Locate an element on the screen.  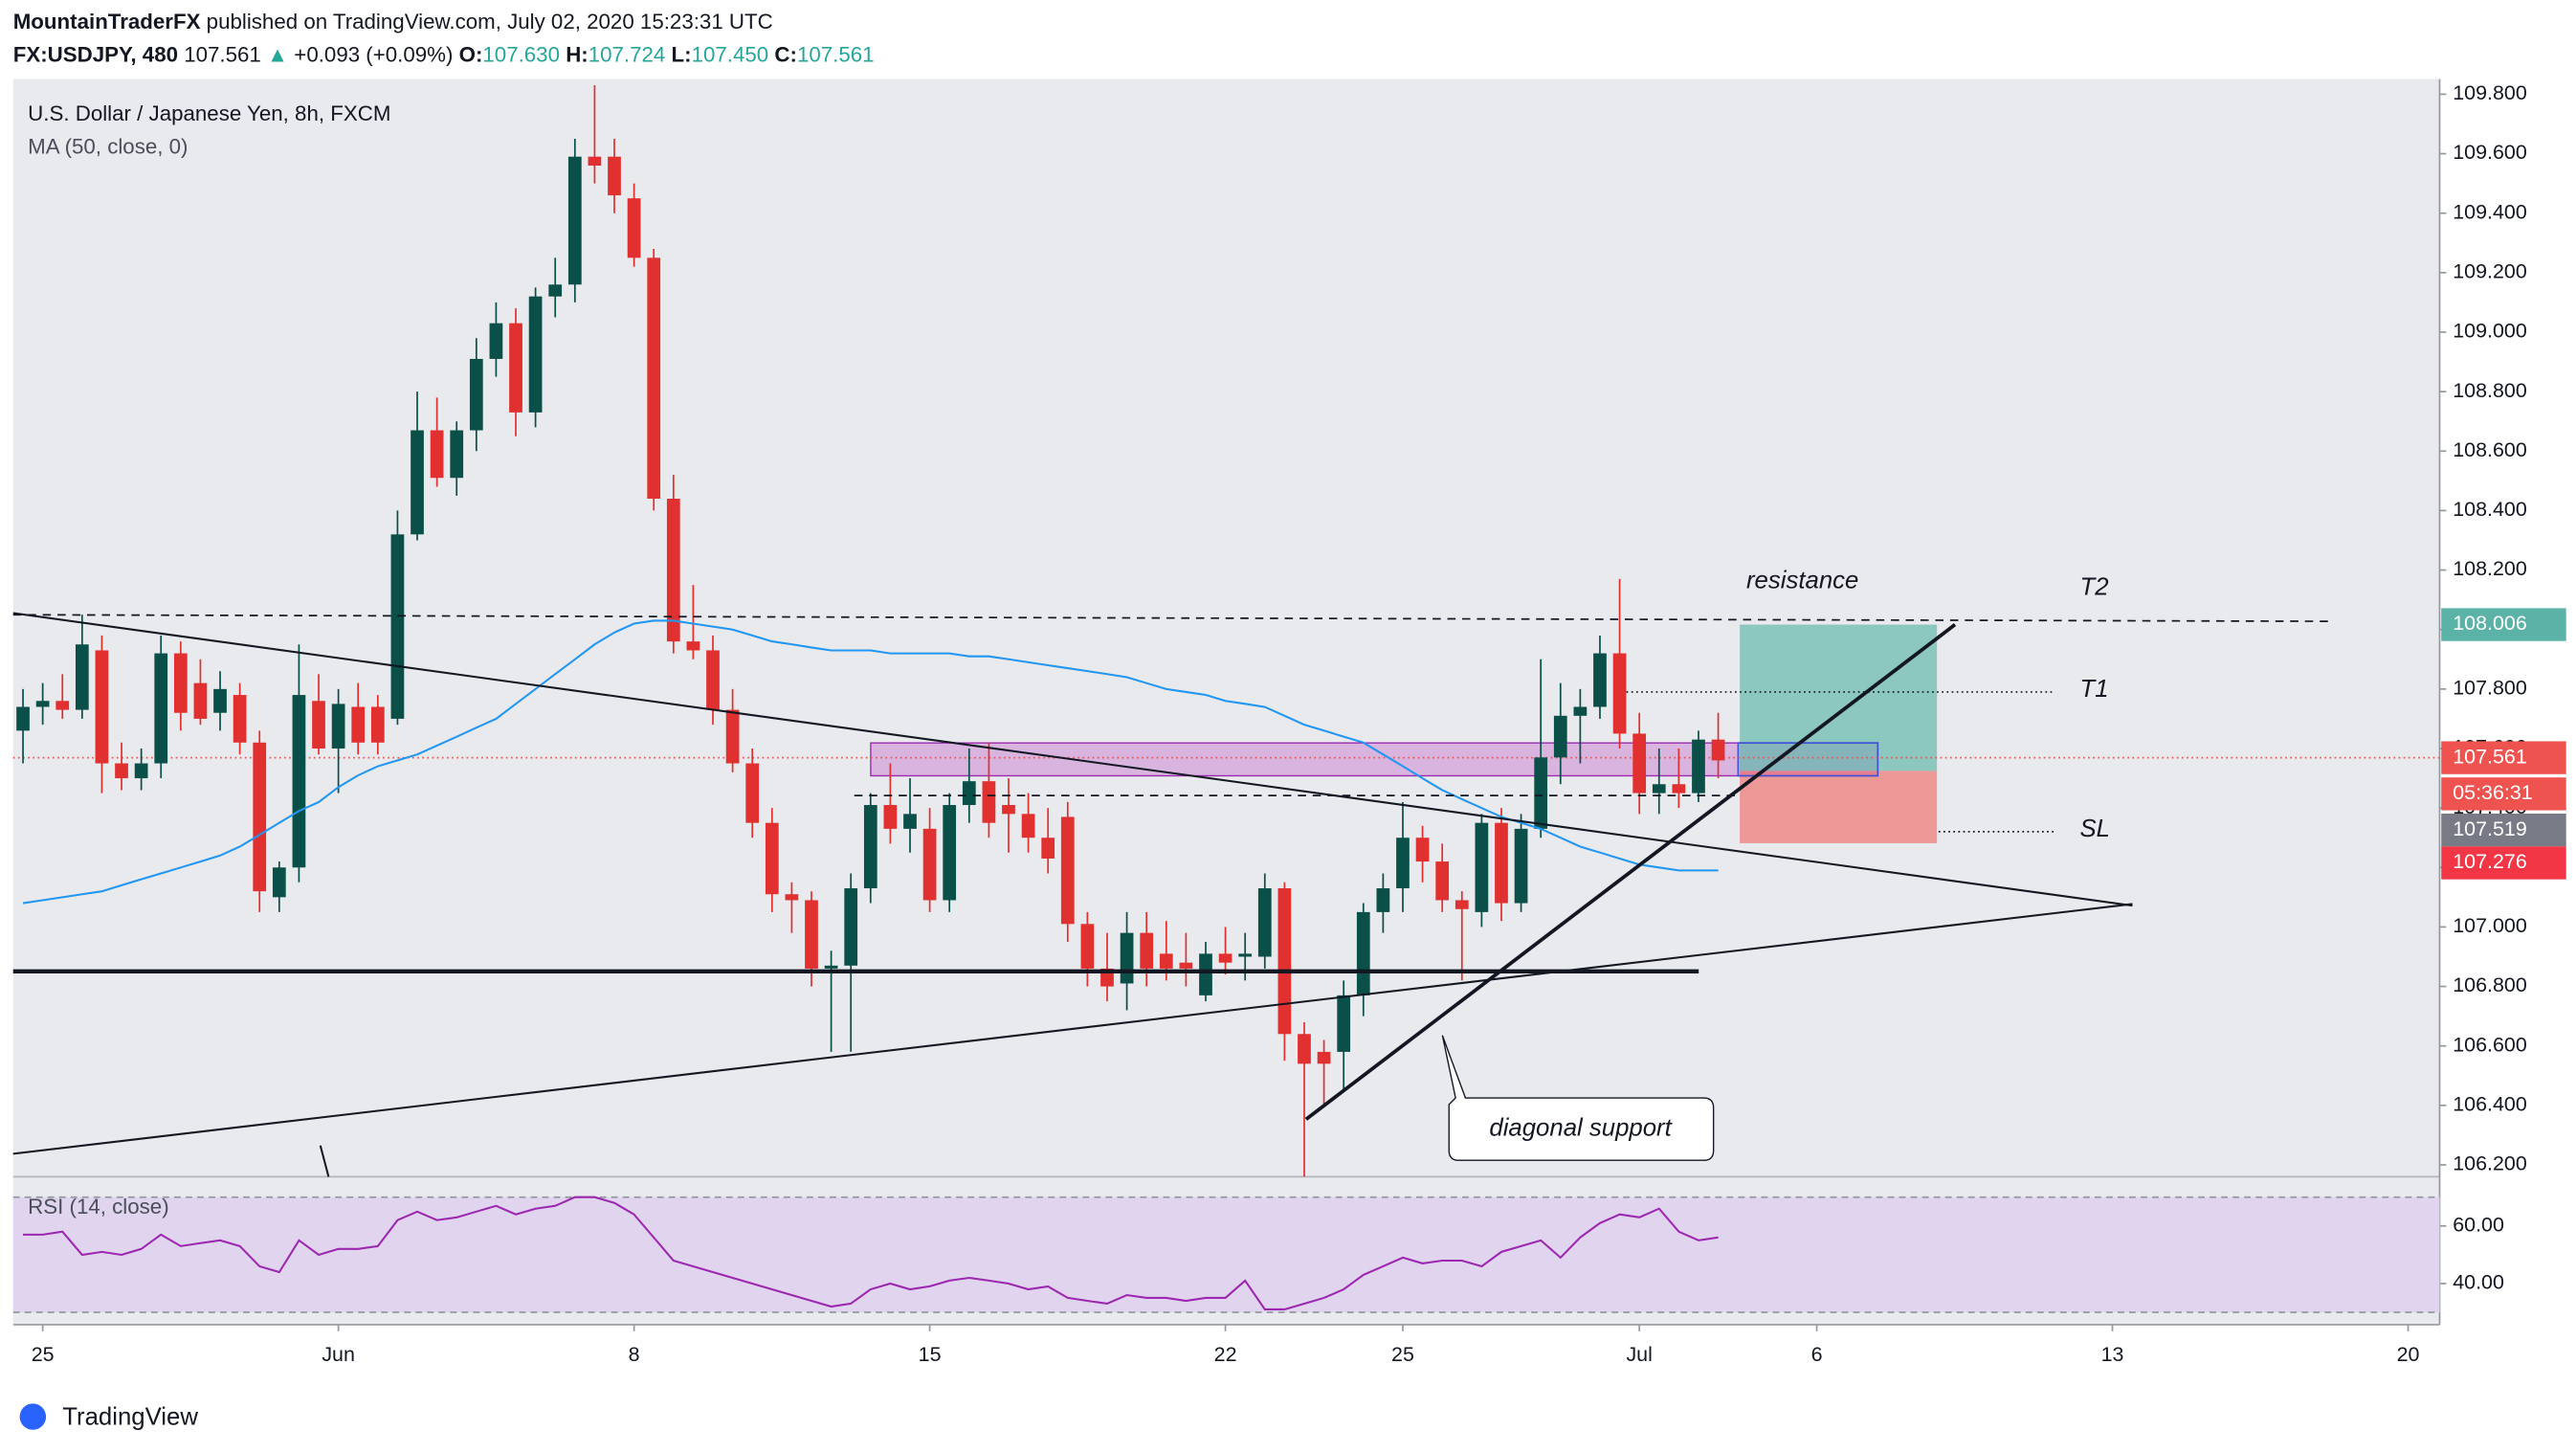
x-tick-label: 13 is located at coordinates (2112, 1354).